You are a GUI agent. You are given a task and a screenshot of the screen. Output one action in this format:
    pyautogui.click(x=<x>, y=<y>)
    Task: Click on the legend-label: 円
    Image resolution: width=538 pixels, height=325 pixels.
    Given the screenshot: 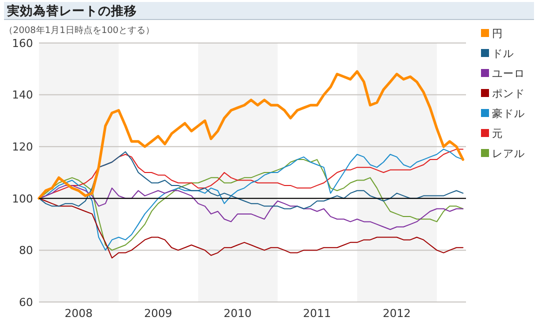 What is the action you would take?
    pyautogui.click(x=497, y=34)
    